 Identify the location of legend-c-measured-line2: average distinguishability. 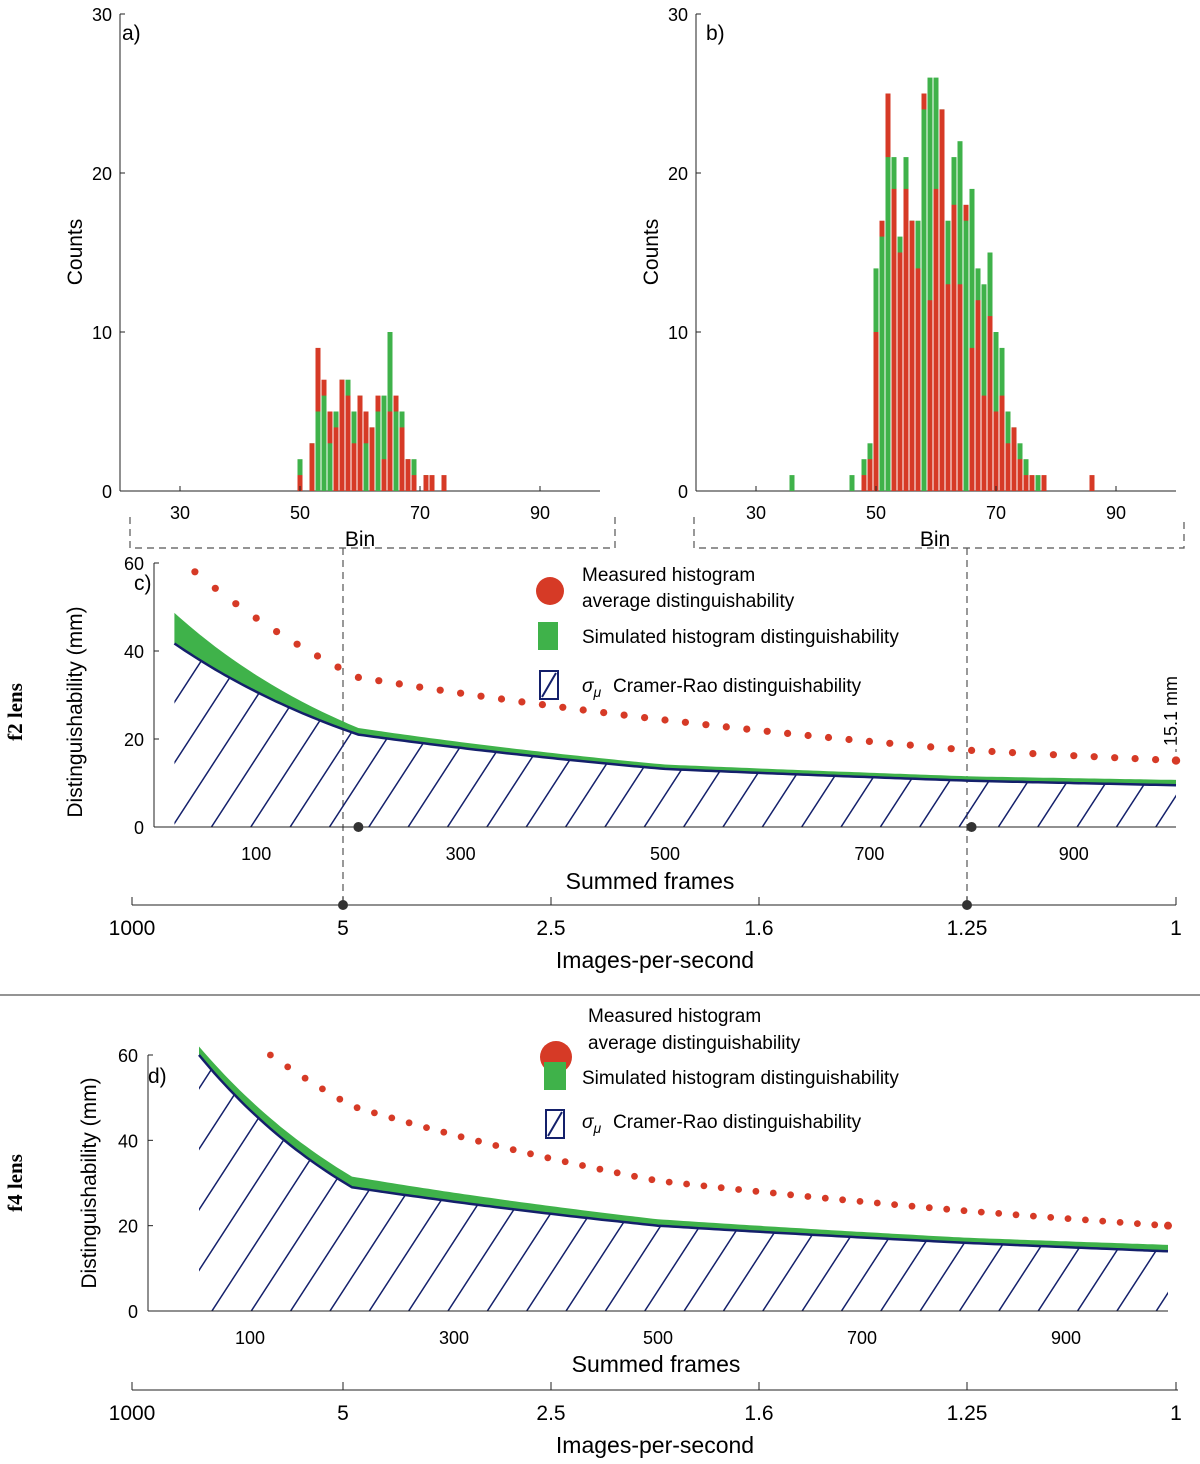
(688, 601).